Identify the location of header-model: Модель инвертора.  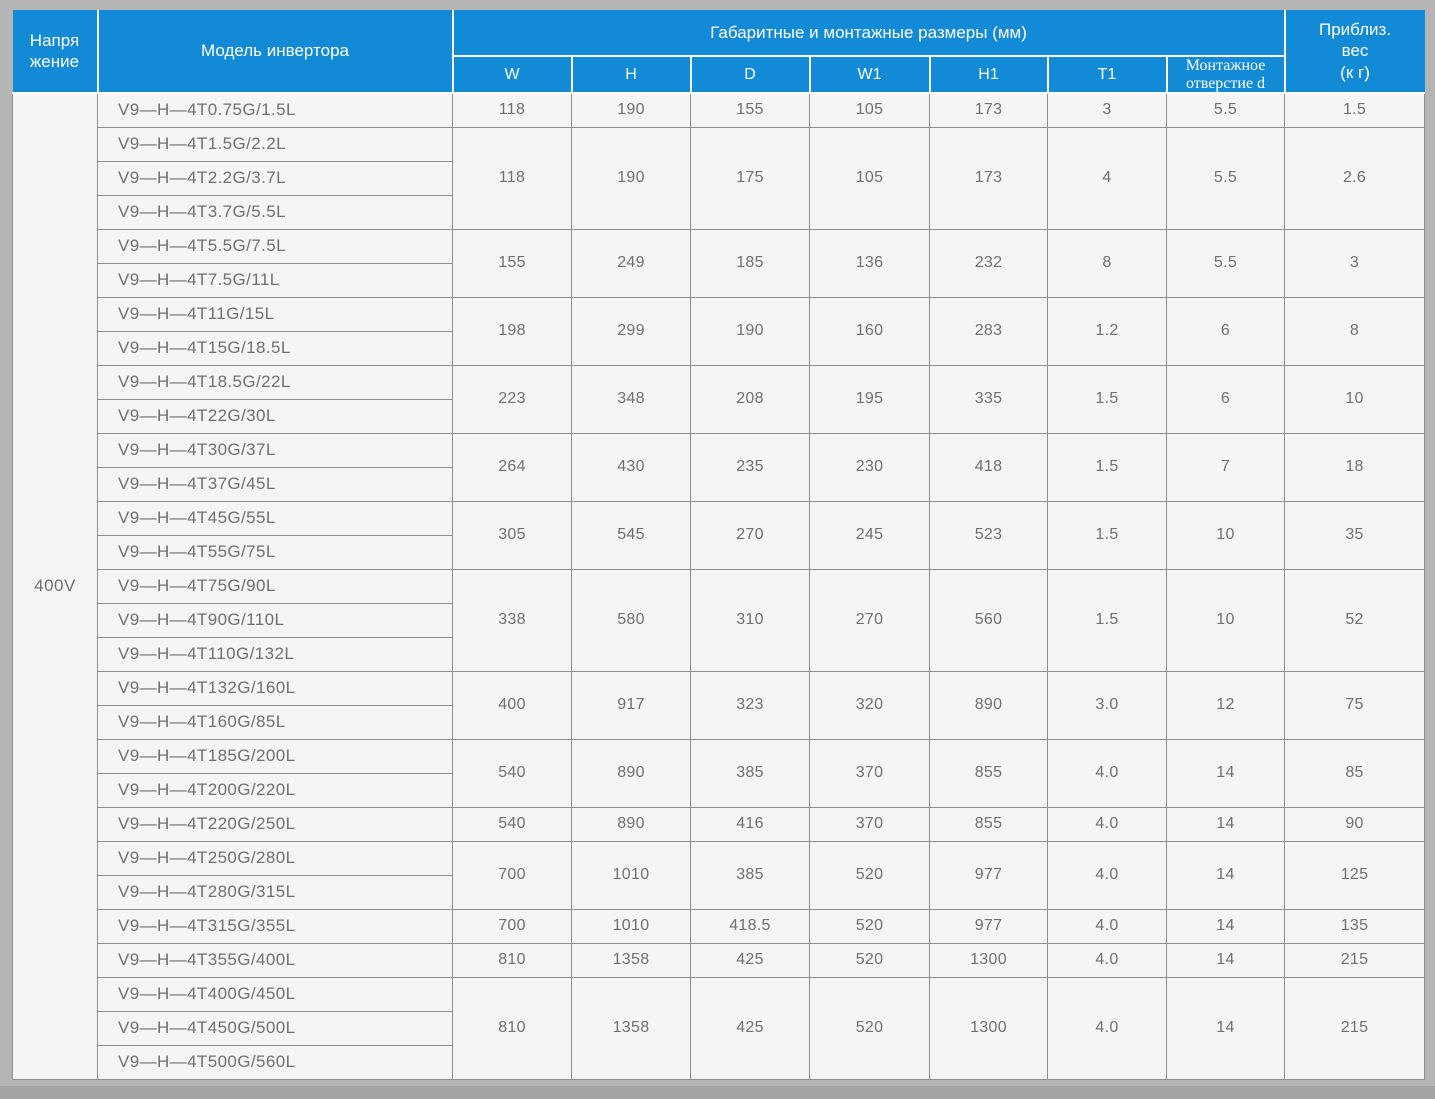
(275, 52).